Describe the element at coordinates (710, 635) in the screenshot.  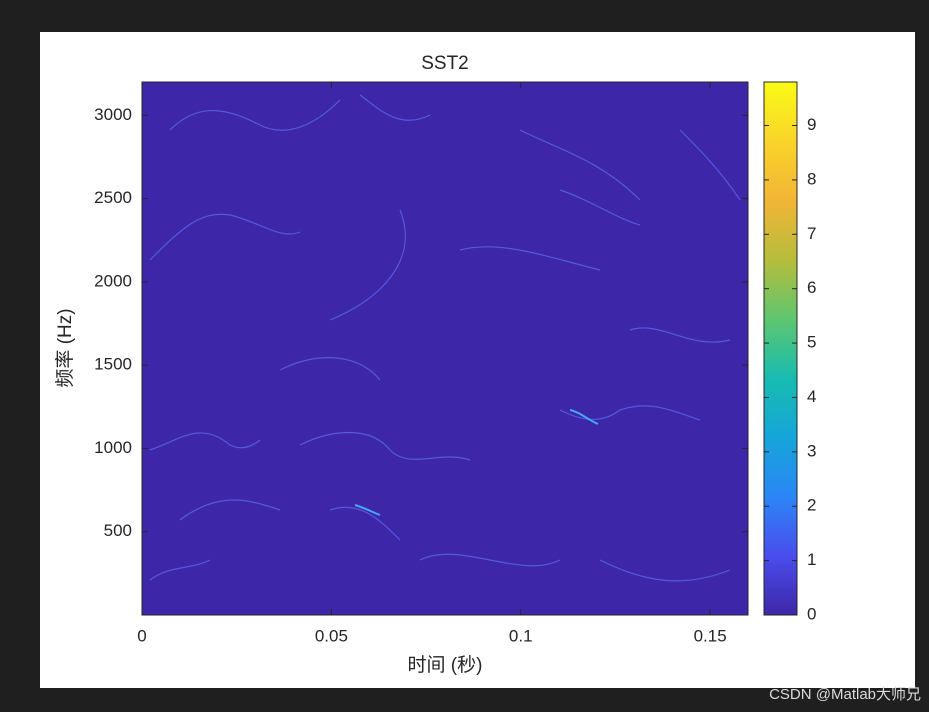
I see `x-tick-label: 0.15` at that location.